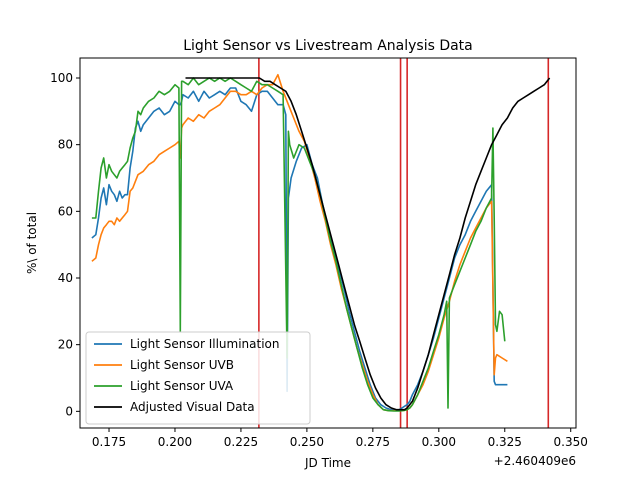 This screenshot has height=480, width=640. What do you see at coordinates (192, 407) in the screenshot?
I see `legend-label: Adjusted Visual Data` at bounding box center [192, 407].